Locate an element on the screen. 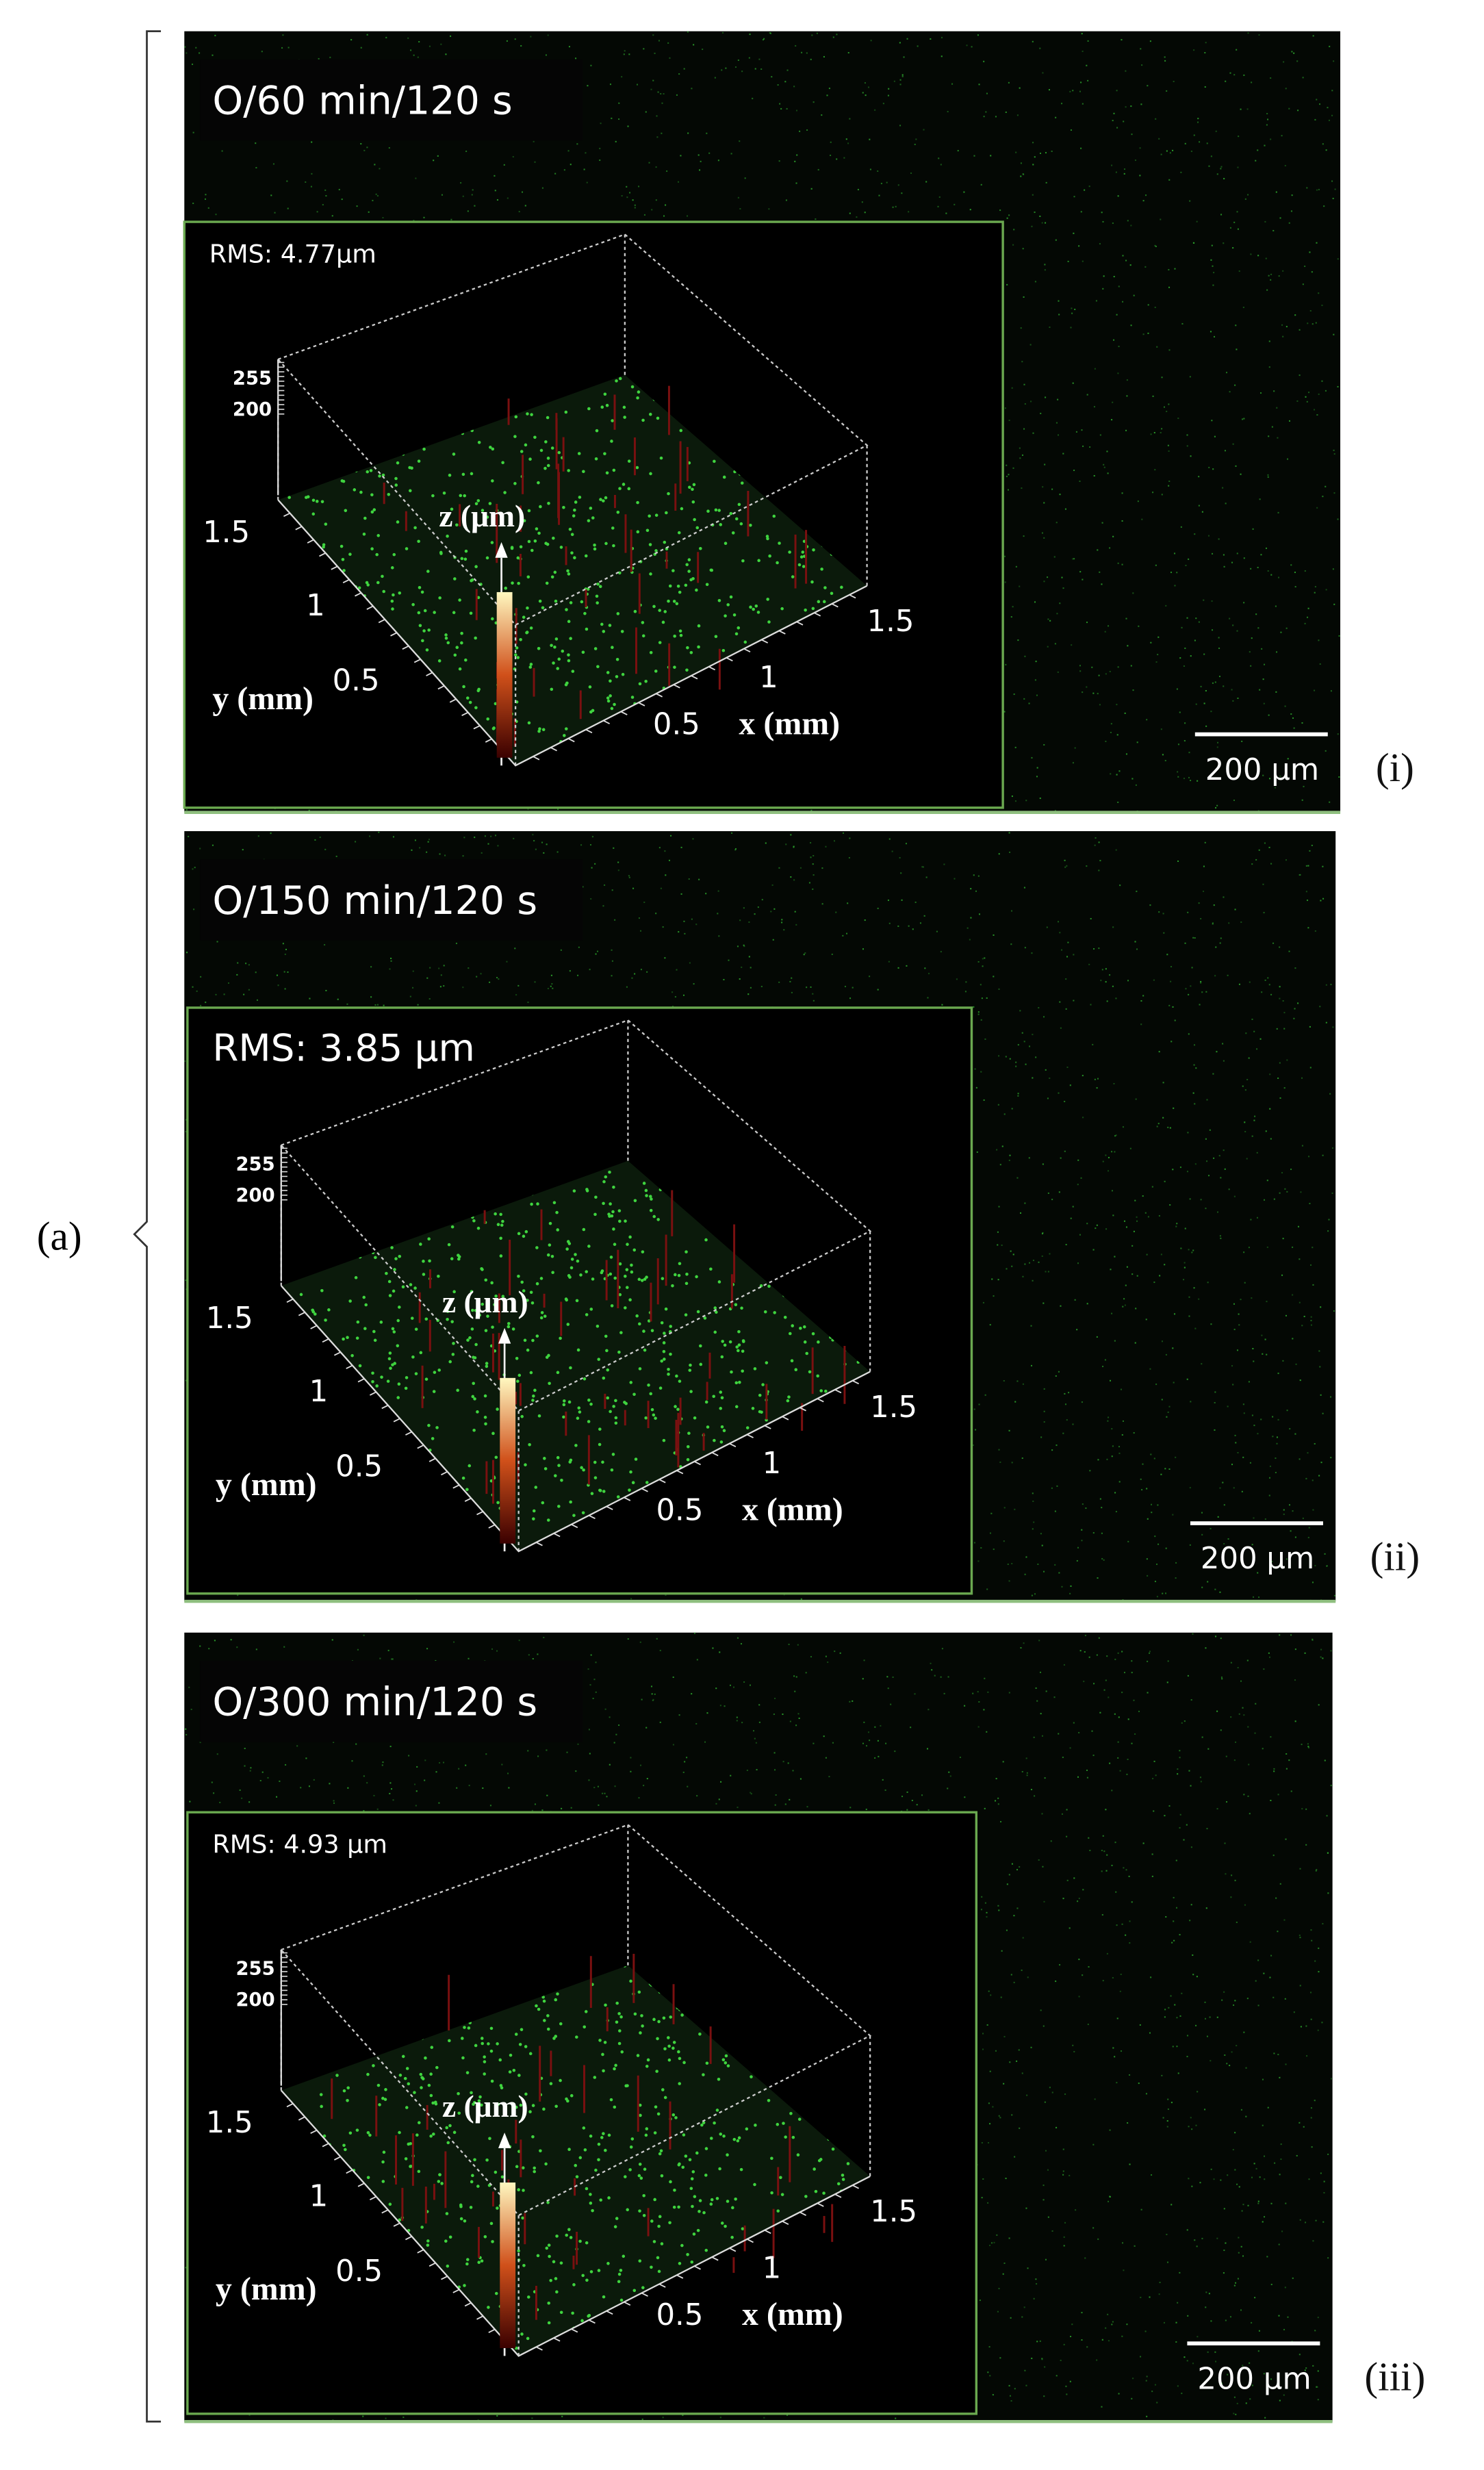 This screenshot has height=2470, width=1484. scale-bar-label: 200 μm is located at coordinates (1262, 770).